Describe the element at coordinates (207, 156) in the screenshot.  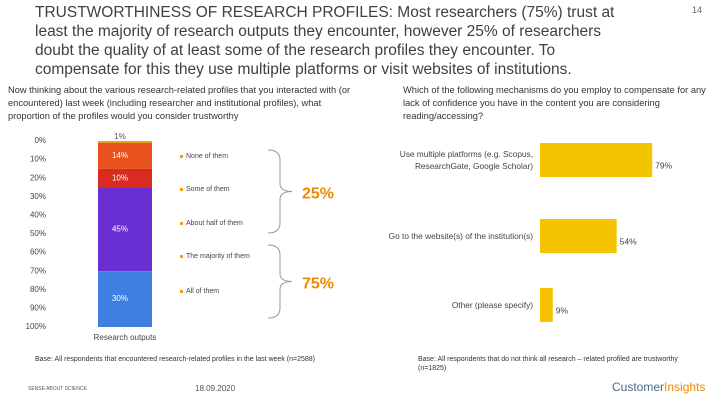
I see `legend-label: None of them` at that location.